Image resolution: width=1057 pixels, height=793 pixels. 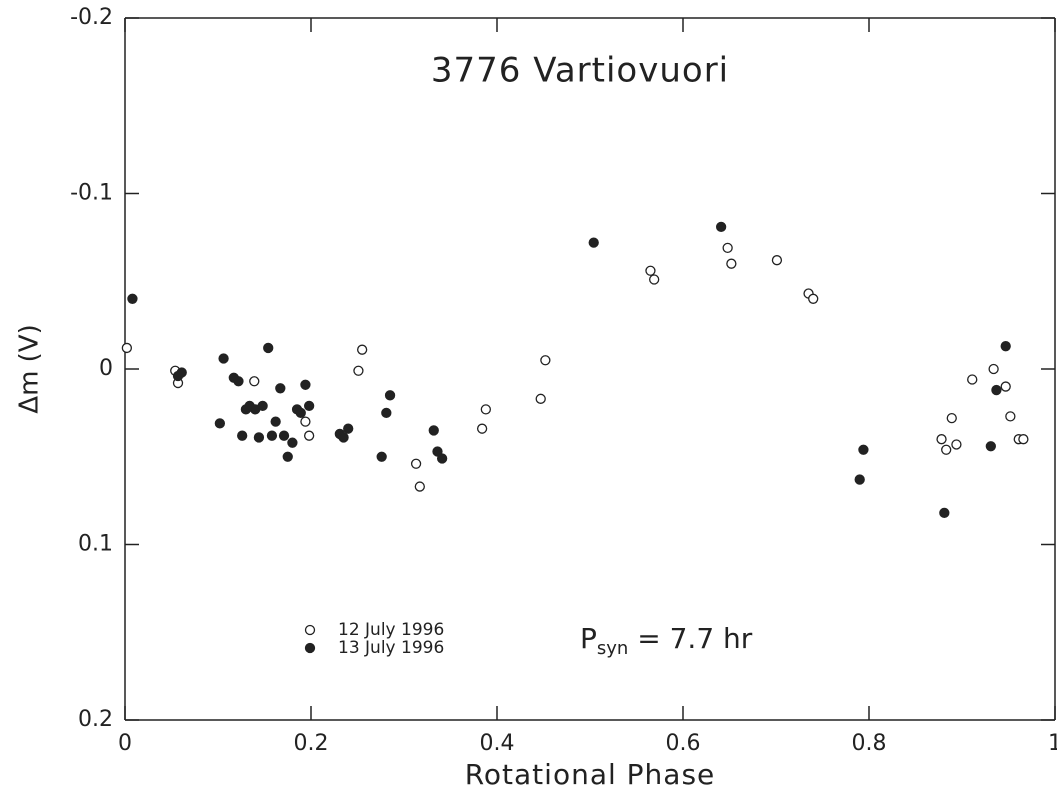 What do you see at coordinates (612, 648) in the screenshot?
I see `annotation-subscript: syn` at bounding box center [612, 648].